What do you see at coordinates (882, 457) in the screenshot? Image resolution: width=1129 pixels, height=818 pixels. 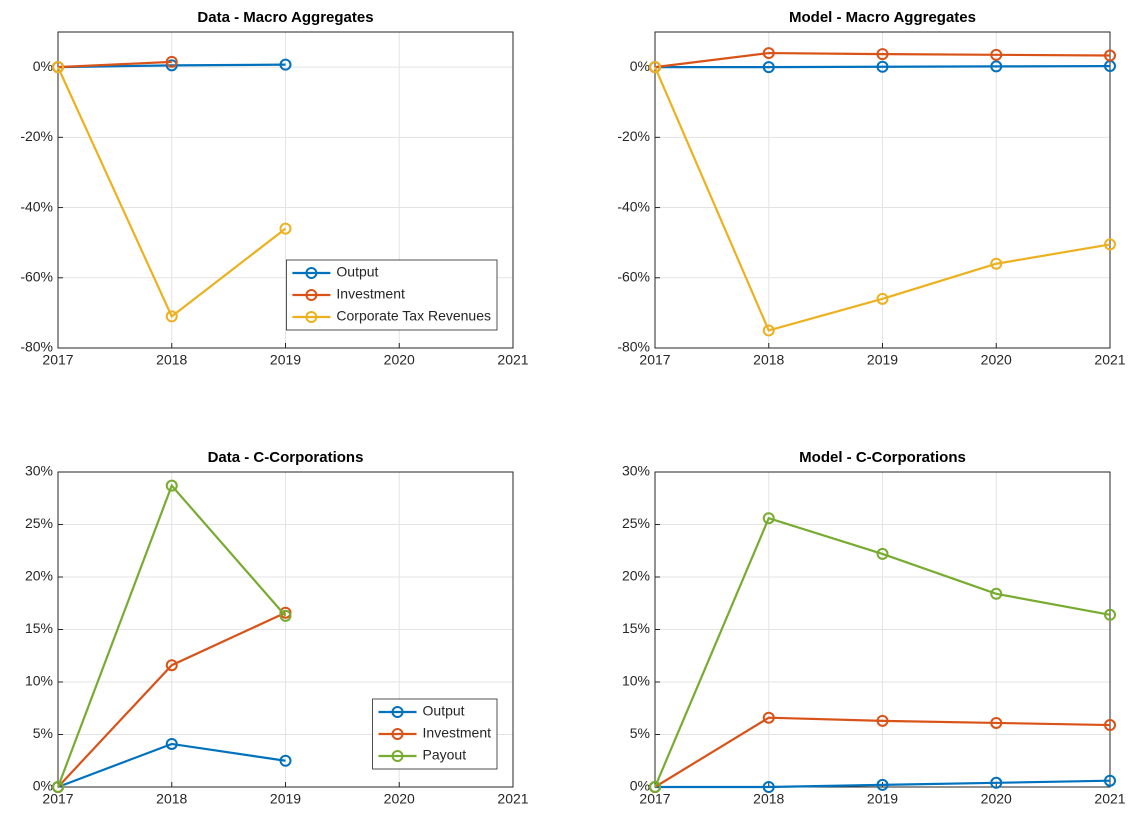 I see `chart-title: Model - C-Corporations` at bounding box center [882, 457].